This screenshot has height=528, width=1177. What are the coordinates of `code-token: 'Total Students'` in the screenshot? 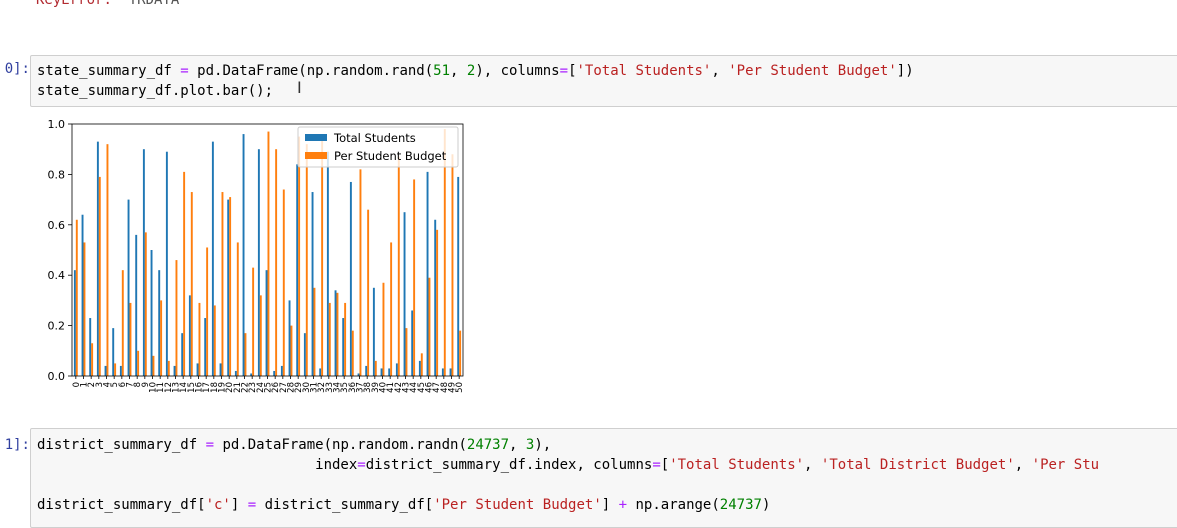 It's located at (644, 71).